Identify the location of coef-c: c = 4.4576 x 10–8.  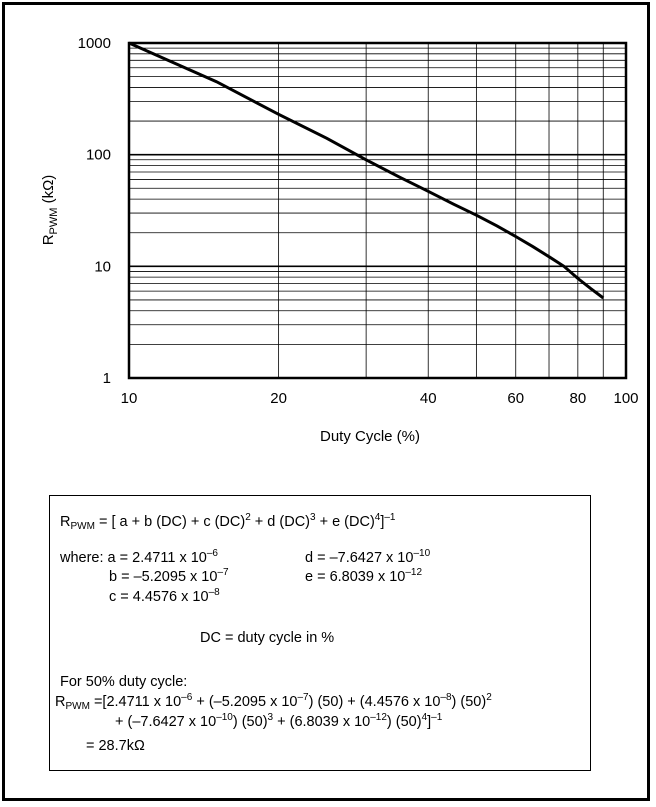
(164, 596).